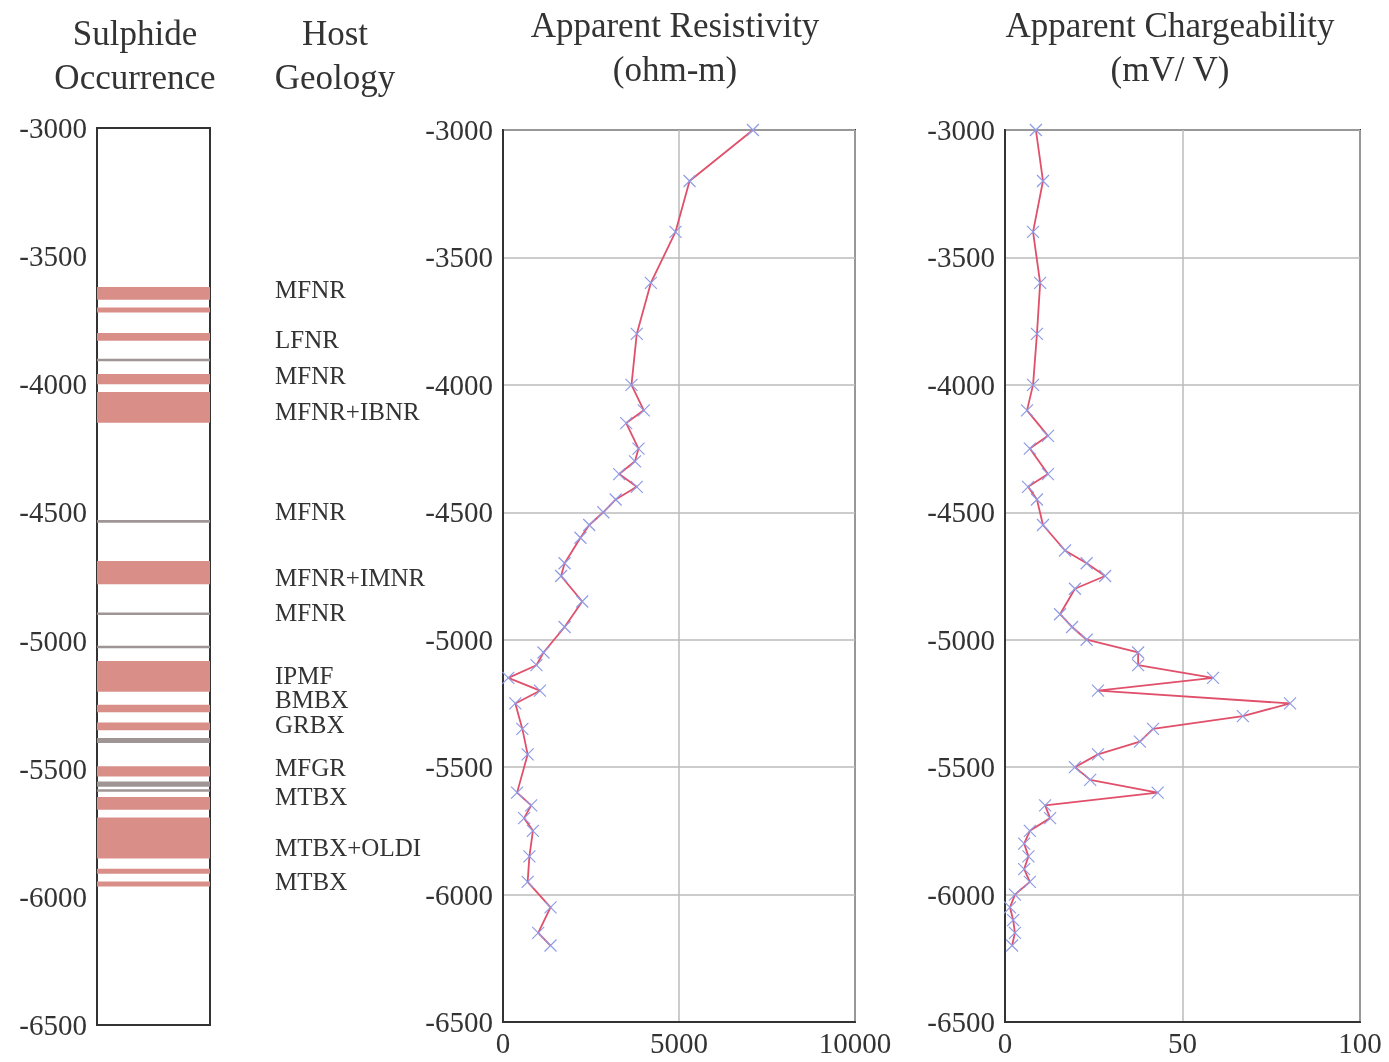 The height and width of the screenshot is (1062, 1389). Describe the element at coordinates (311, 767) in the screenshot. I see `annotation: MFGR` at that location.